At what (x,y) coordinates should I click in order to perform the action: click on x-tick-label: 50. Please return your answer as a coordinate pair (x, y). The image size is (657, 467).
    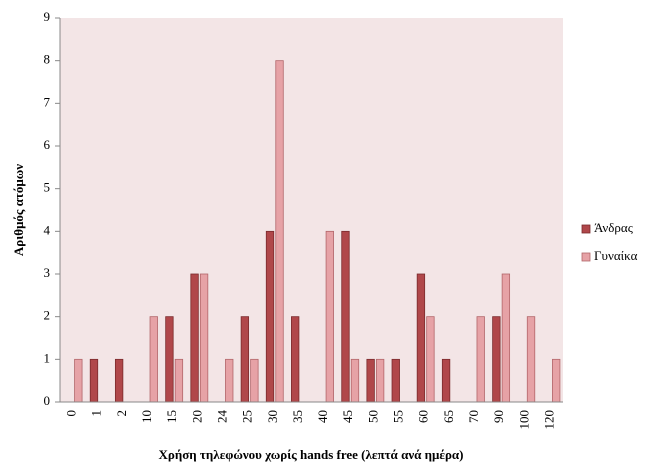
    Looking at the image, I should click on (372, 416).